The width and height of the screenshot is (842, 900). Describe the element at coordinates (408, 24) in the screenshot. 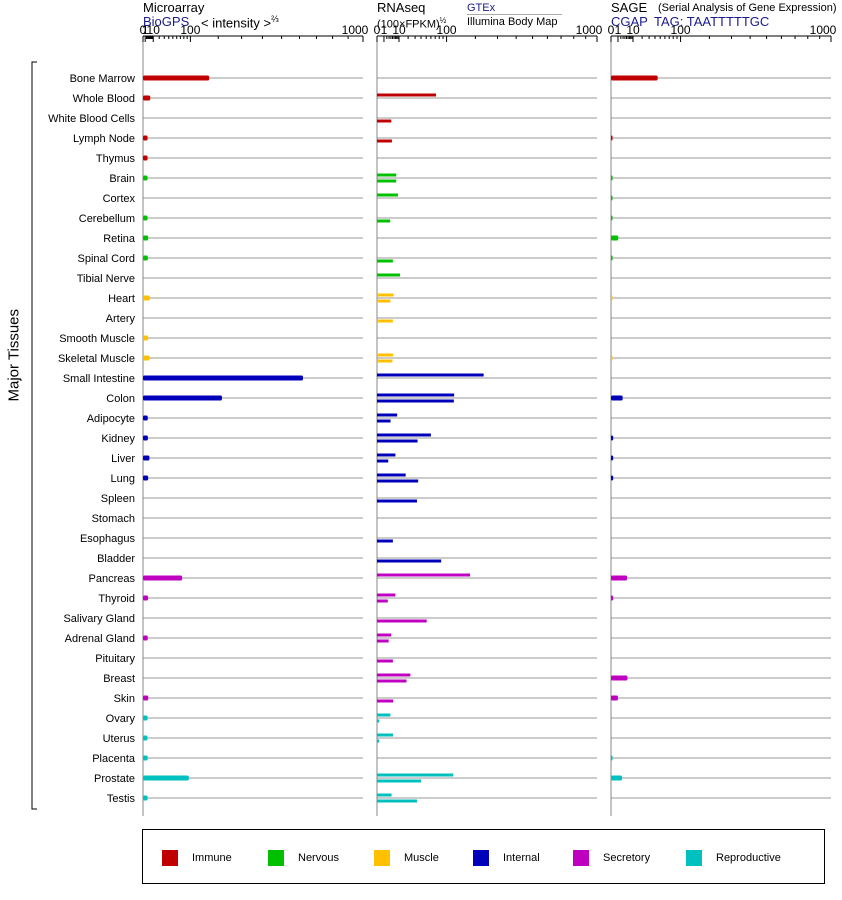

I see `rnaseq-metric-text: (100×FPKM)` at that location.